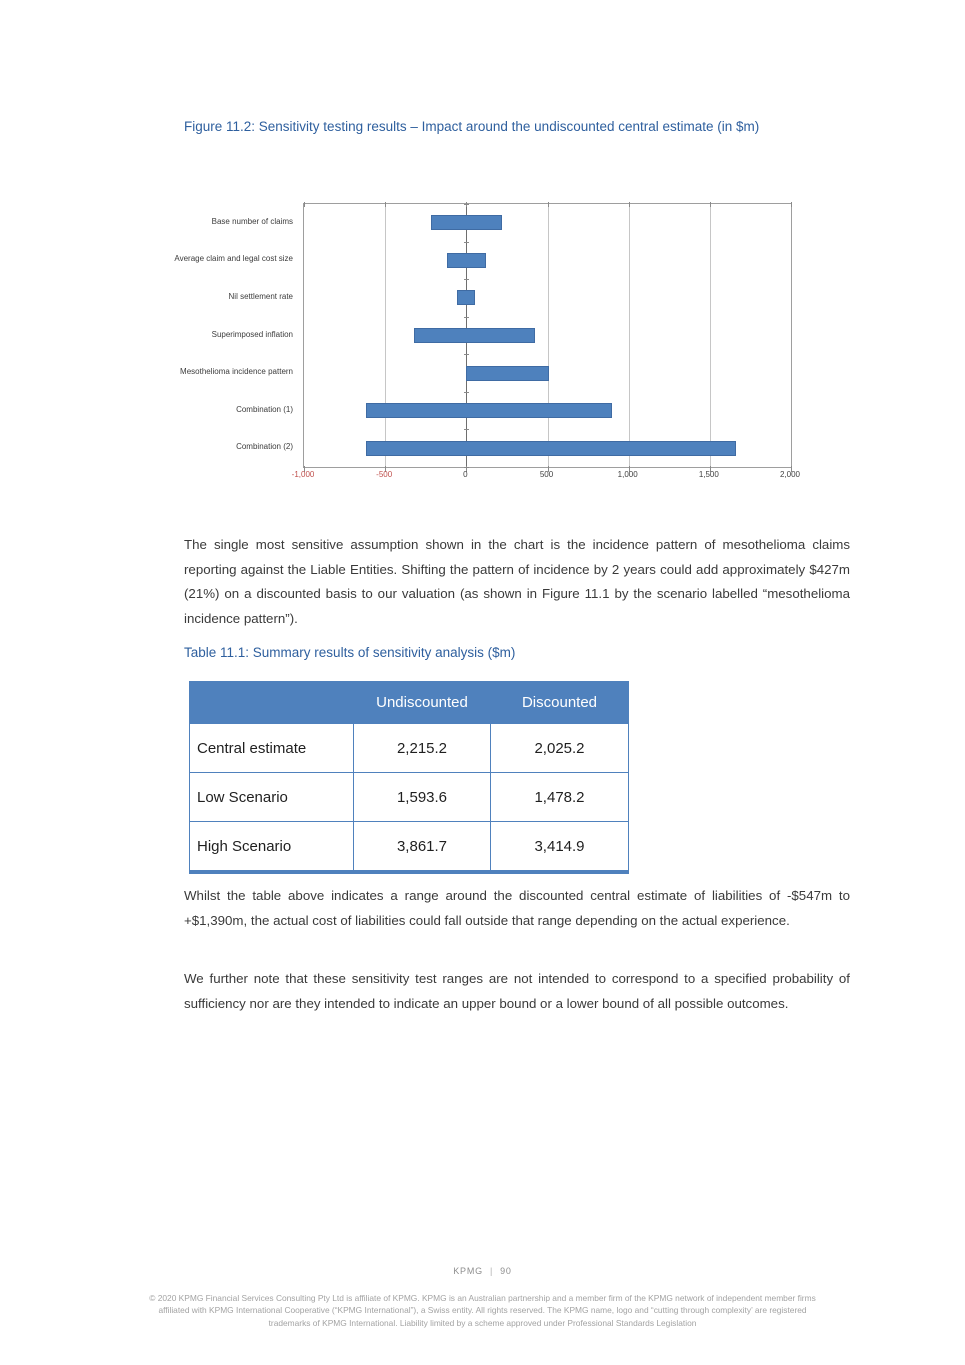 Image resolution: width=965 pixels, height=1365 pixels. Describe the element at coordinates (236, 372) in the screenshot. I see `chart-category-label: Mesothelioma incidence pattern` at that location.